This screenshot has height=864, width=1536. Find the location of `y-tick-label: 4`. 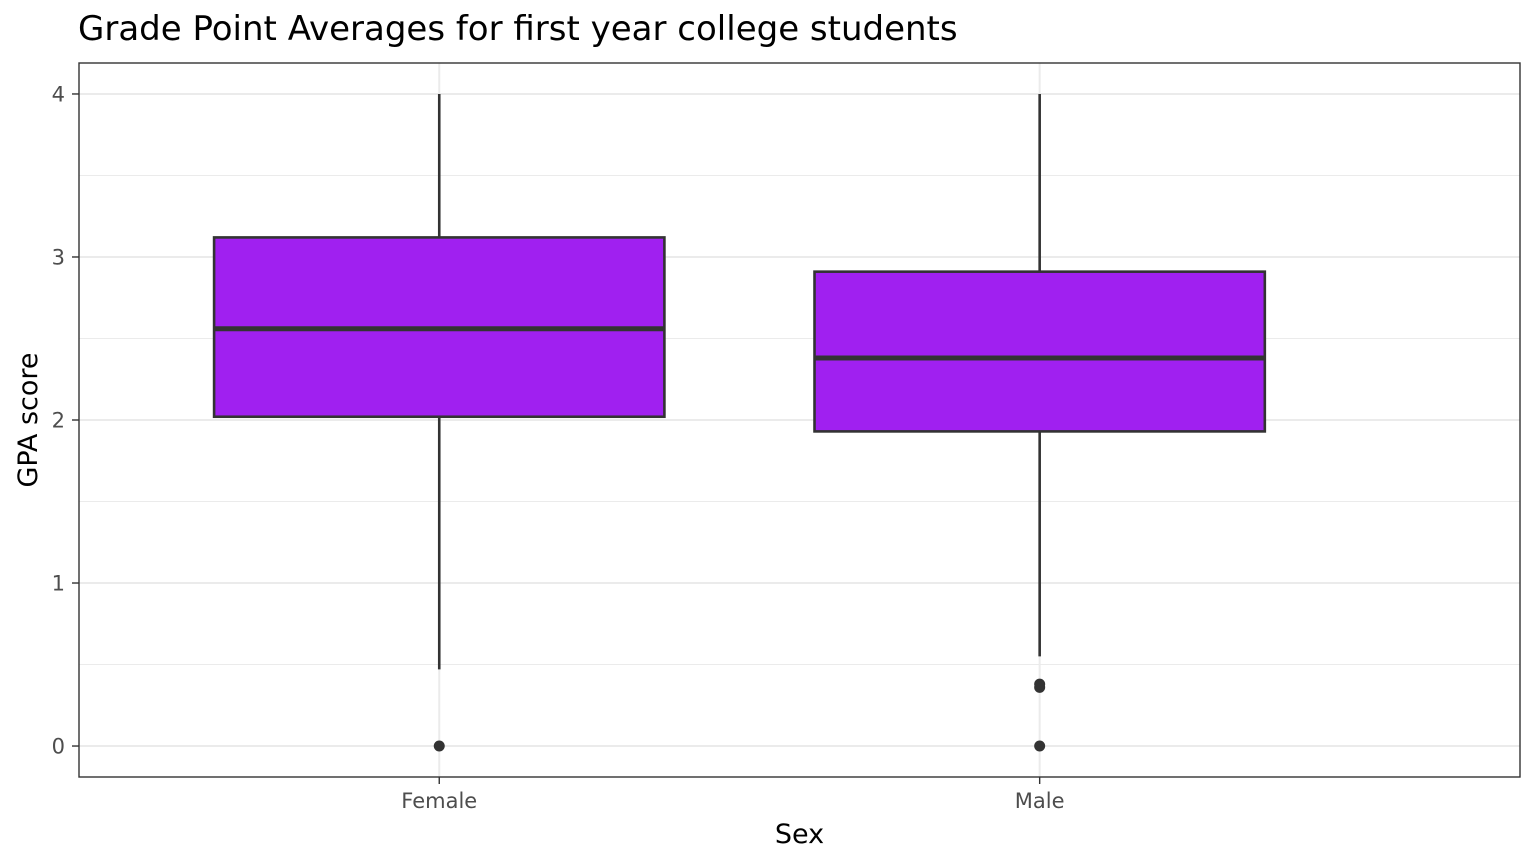

y-tick-label: 4 is located at coordinates (58, 94).